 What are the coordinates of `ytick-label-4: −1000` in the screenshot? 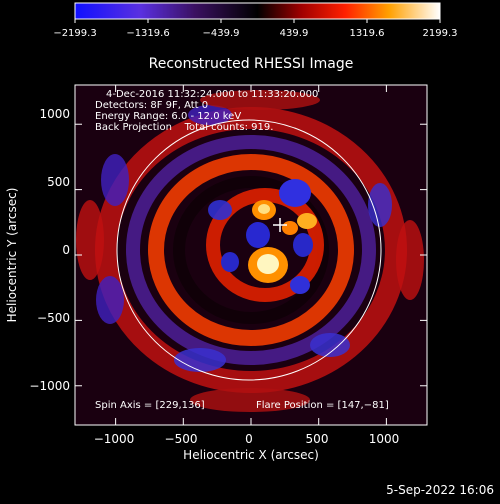 It's located at (49, 386).